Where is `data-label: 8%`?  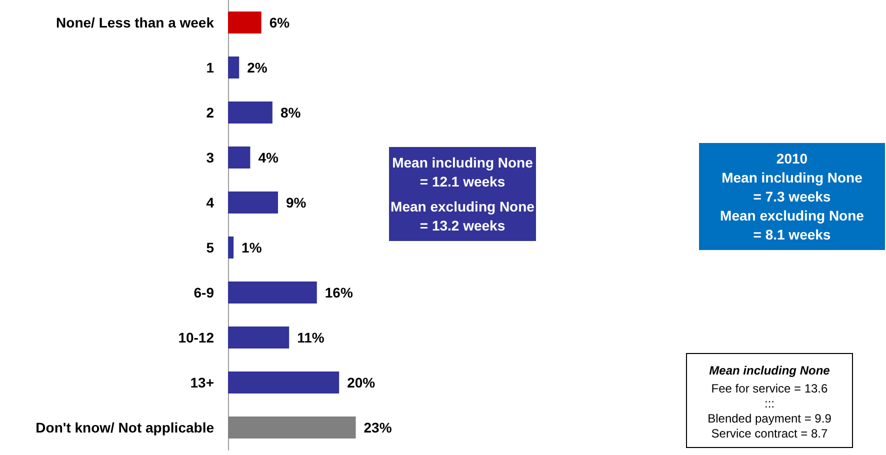
data-label: 8% is located at coordinates (291, 112).